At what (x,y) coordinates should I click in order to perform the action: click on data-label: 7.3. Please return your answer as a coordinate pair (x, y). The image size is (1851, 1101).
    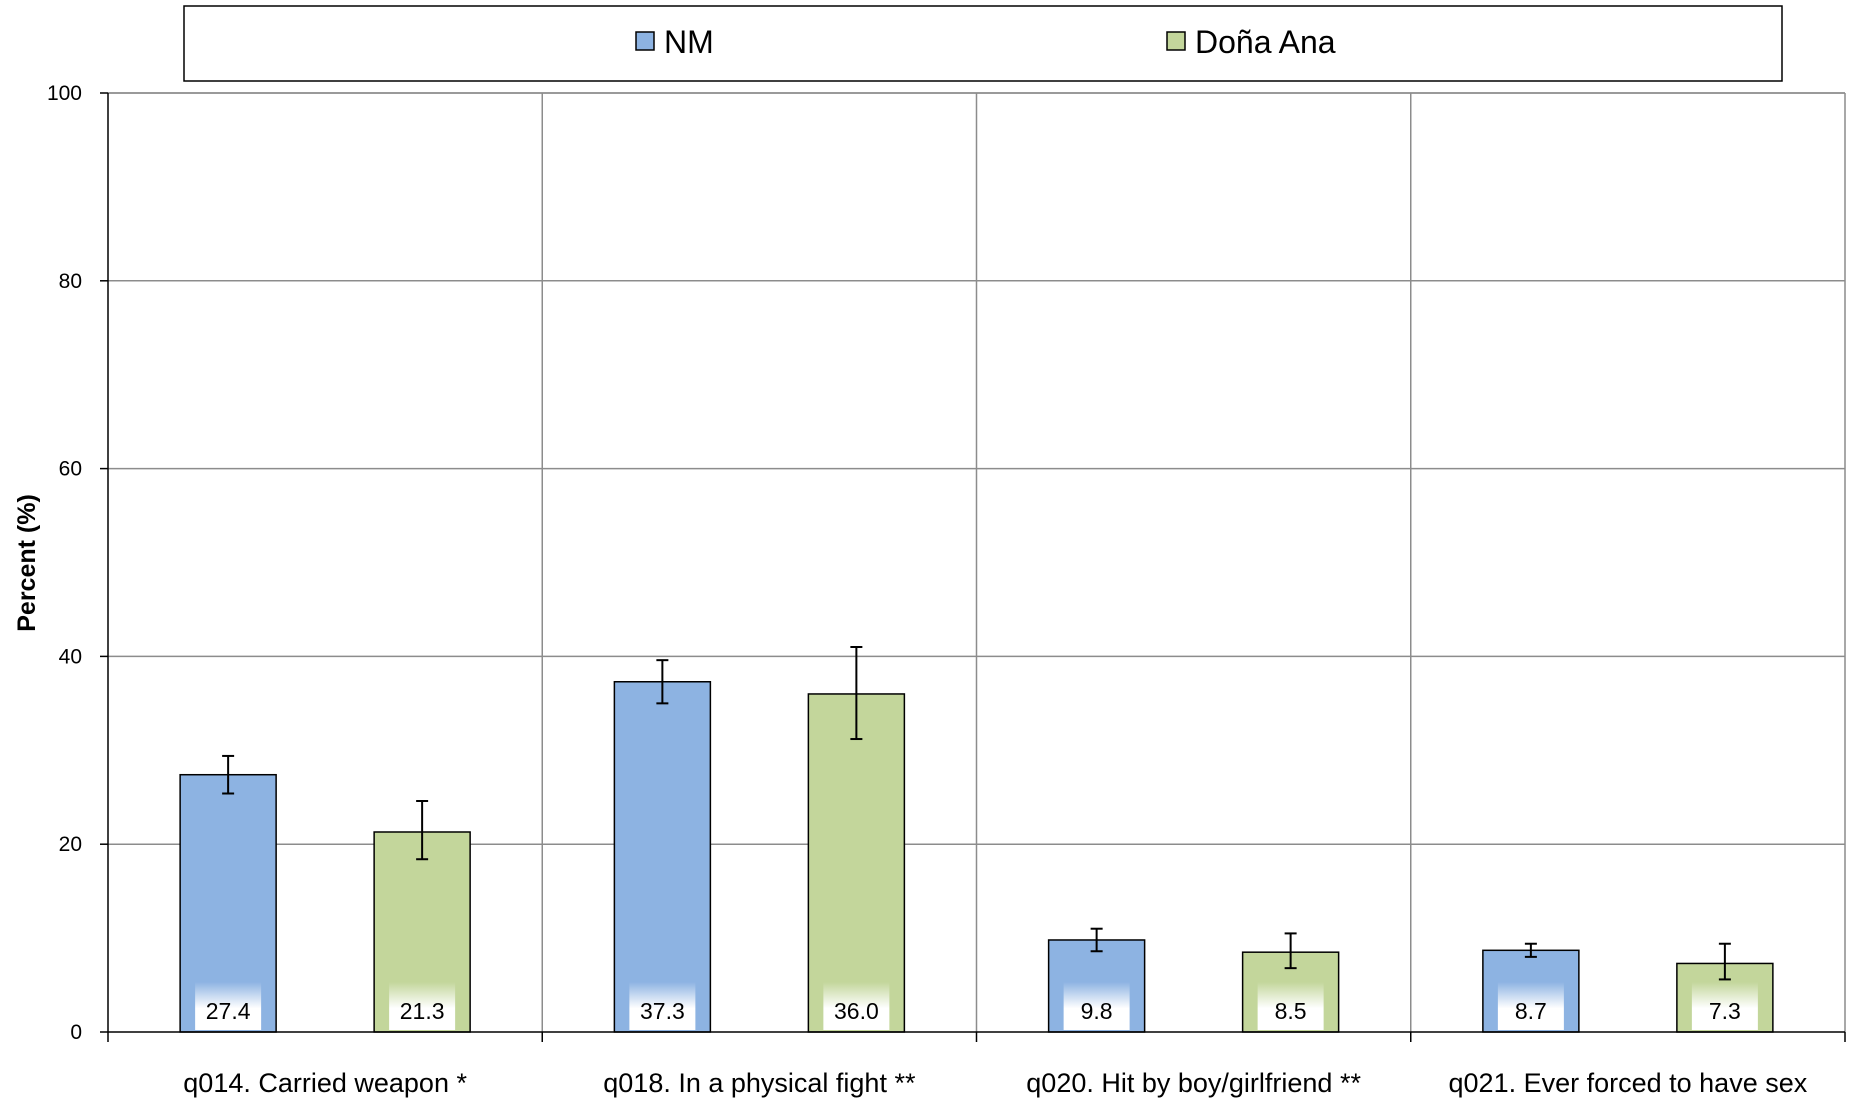
    Looking at the image, I should click on (1725, 1011).